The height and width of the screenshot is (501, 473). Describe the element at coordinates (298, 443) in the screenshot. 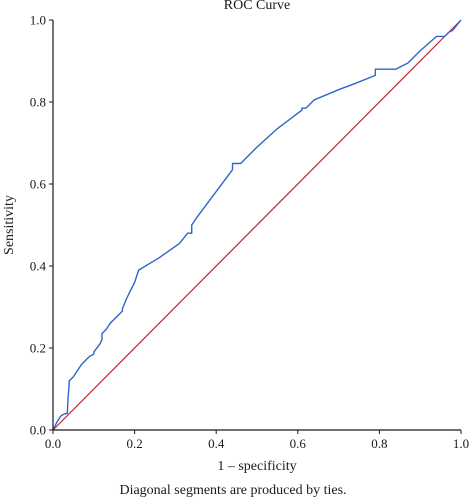

I see `x-tick-label: 0.6` at that location.